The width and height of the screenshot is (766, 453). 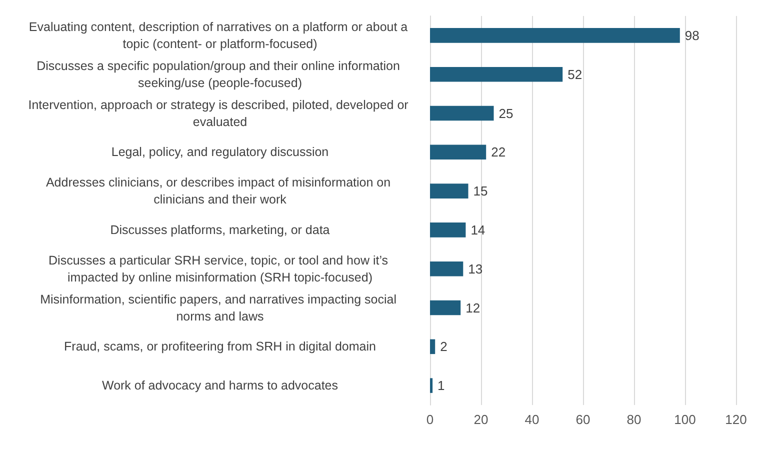 What do you see at coordinates (441, 386) in the screenshot?
I see `data-label: 1` at bounding box center [441, 386].